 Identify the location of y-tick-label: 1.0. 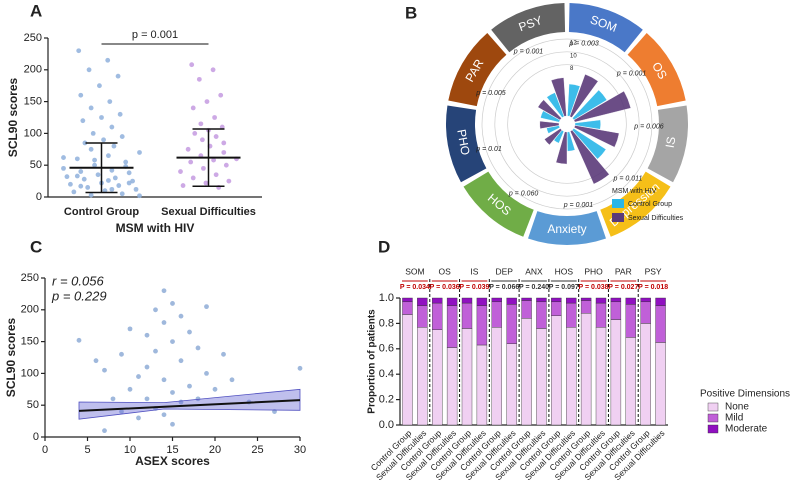
(386, 298).